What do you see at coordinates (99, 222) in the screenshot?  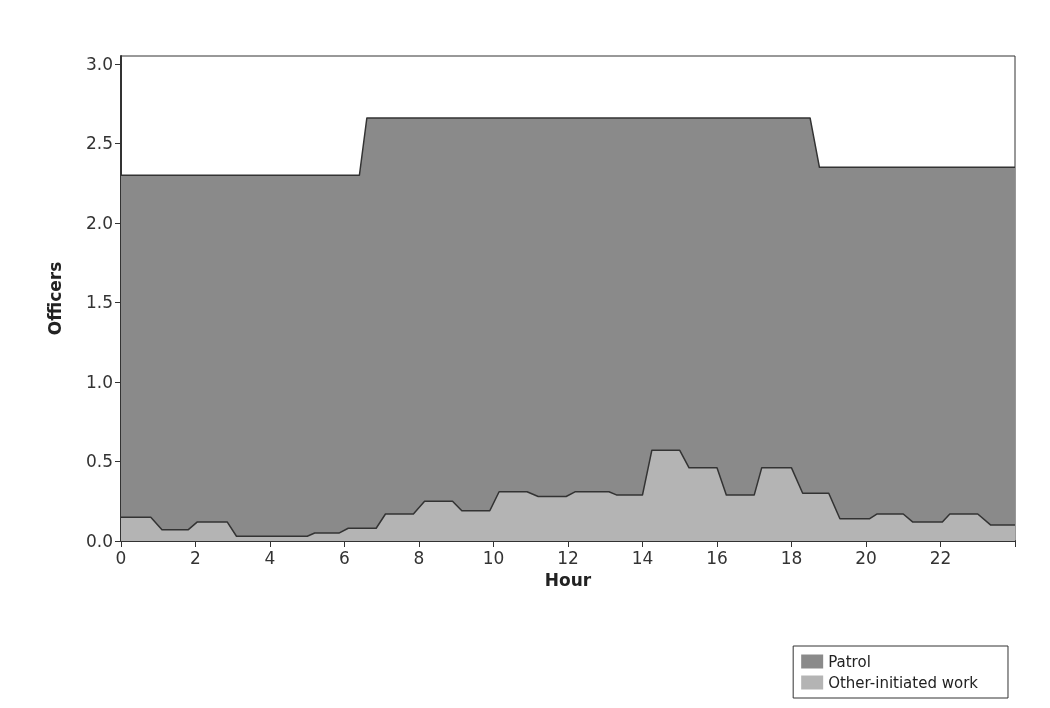 I see `y-tick-label: 2.0` at bounding box center [99, 222].